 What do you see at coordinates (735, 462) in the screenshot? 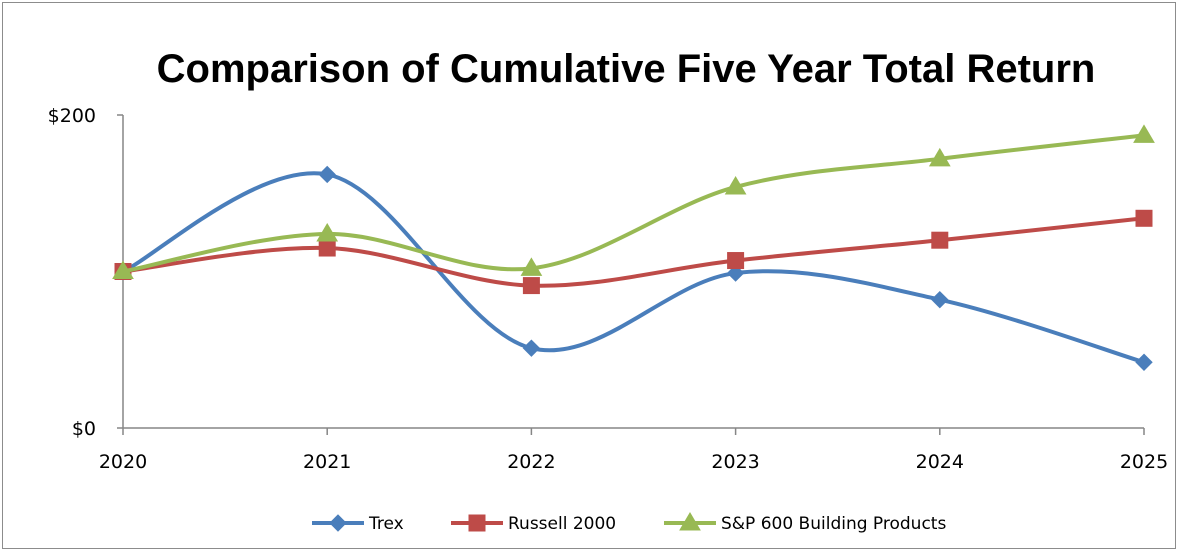
I see `x-tick-label: 2023` at bounding box center [735, 462].